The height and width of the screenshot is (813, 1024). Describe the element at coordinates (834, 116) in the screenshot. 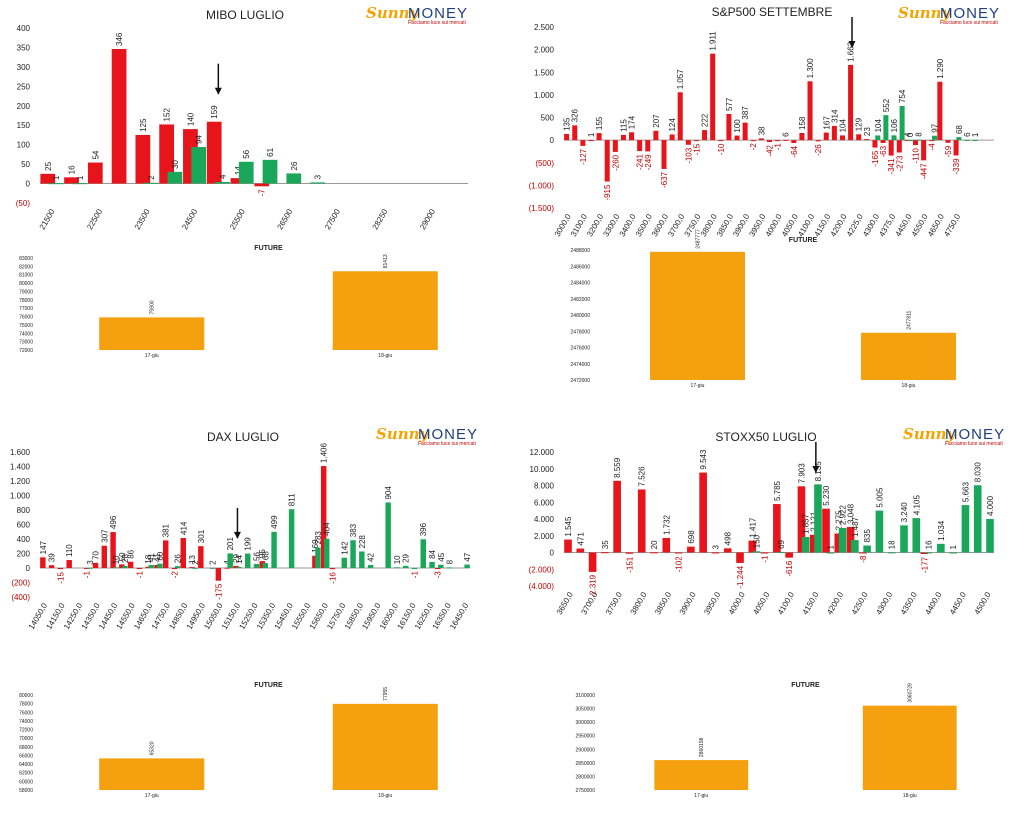

I see `data-label: 314` at that location.